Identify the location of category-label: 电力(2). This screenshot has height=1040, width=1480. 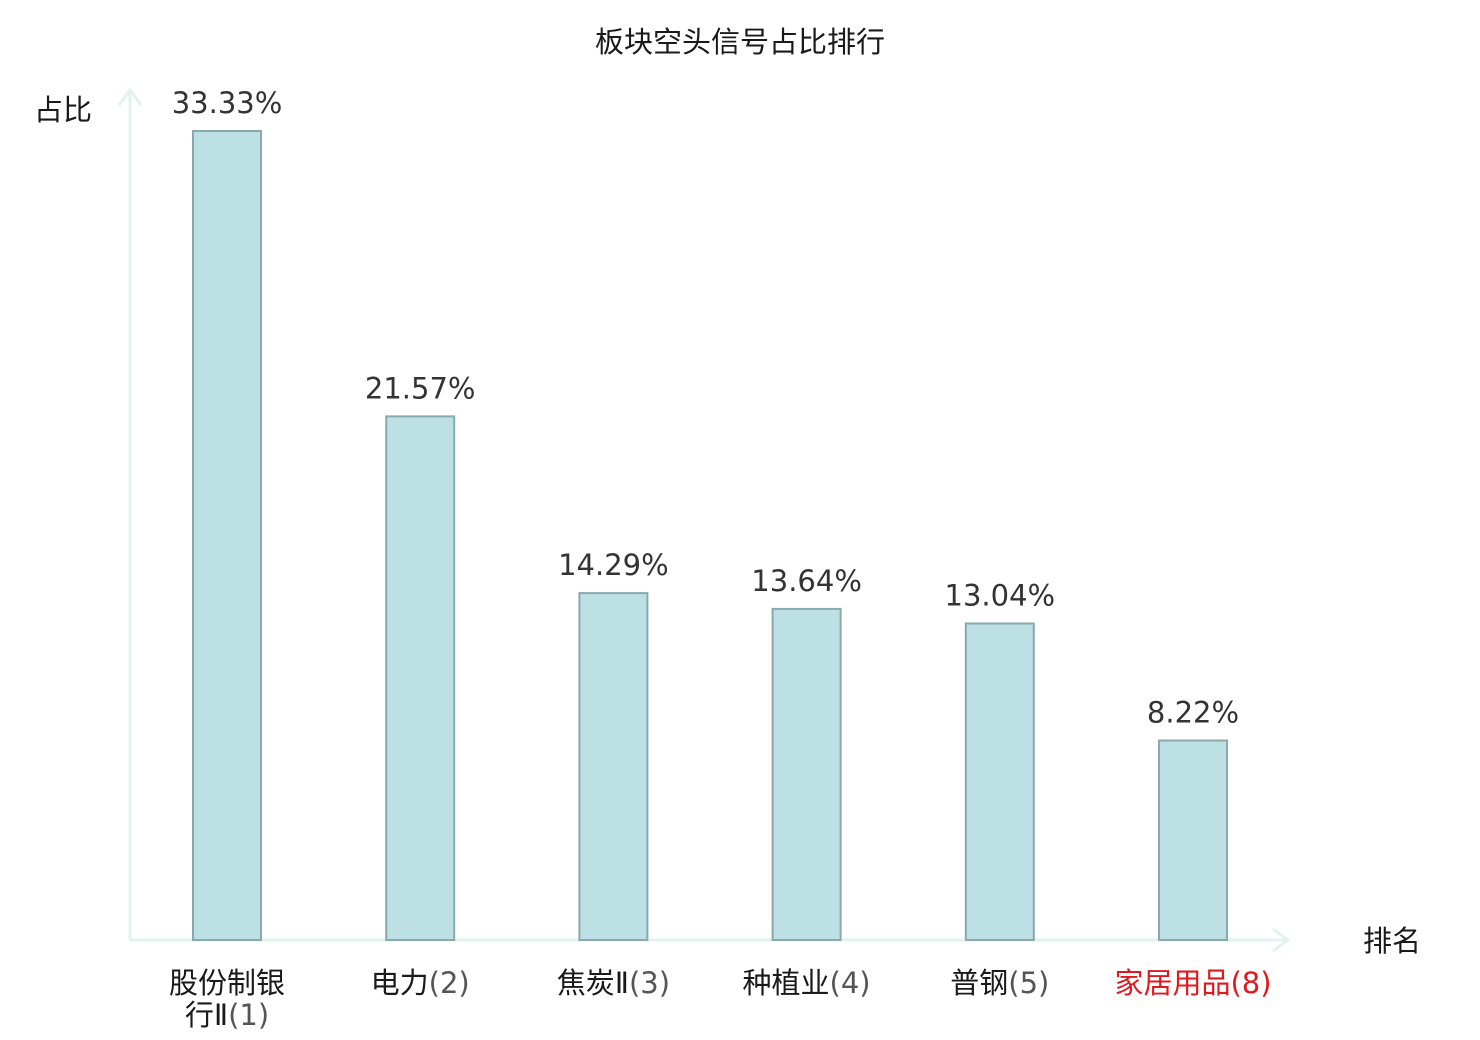
(420, 983).